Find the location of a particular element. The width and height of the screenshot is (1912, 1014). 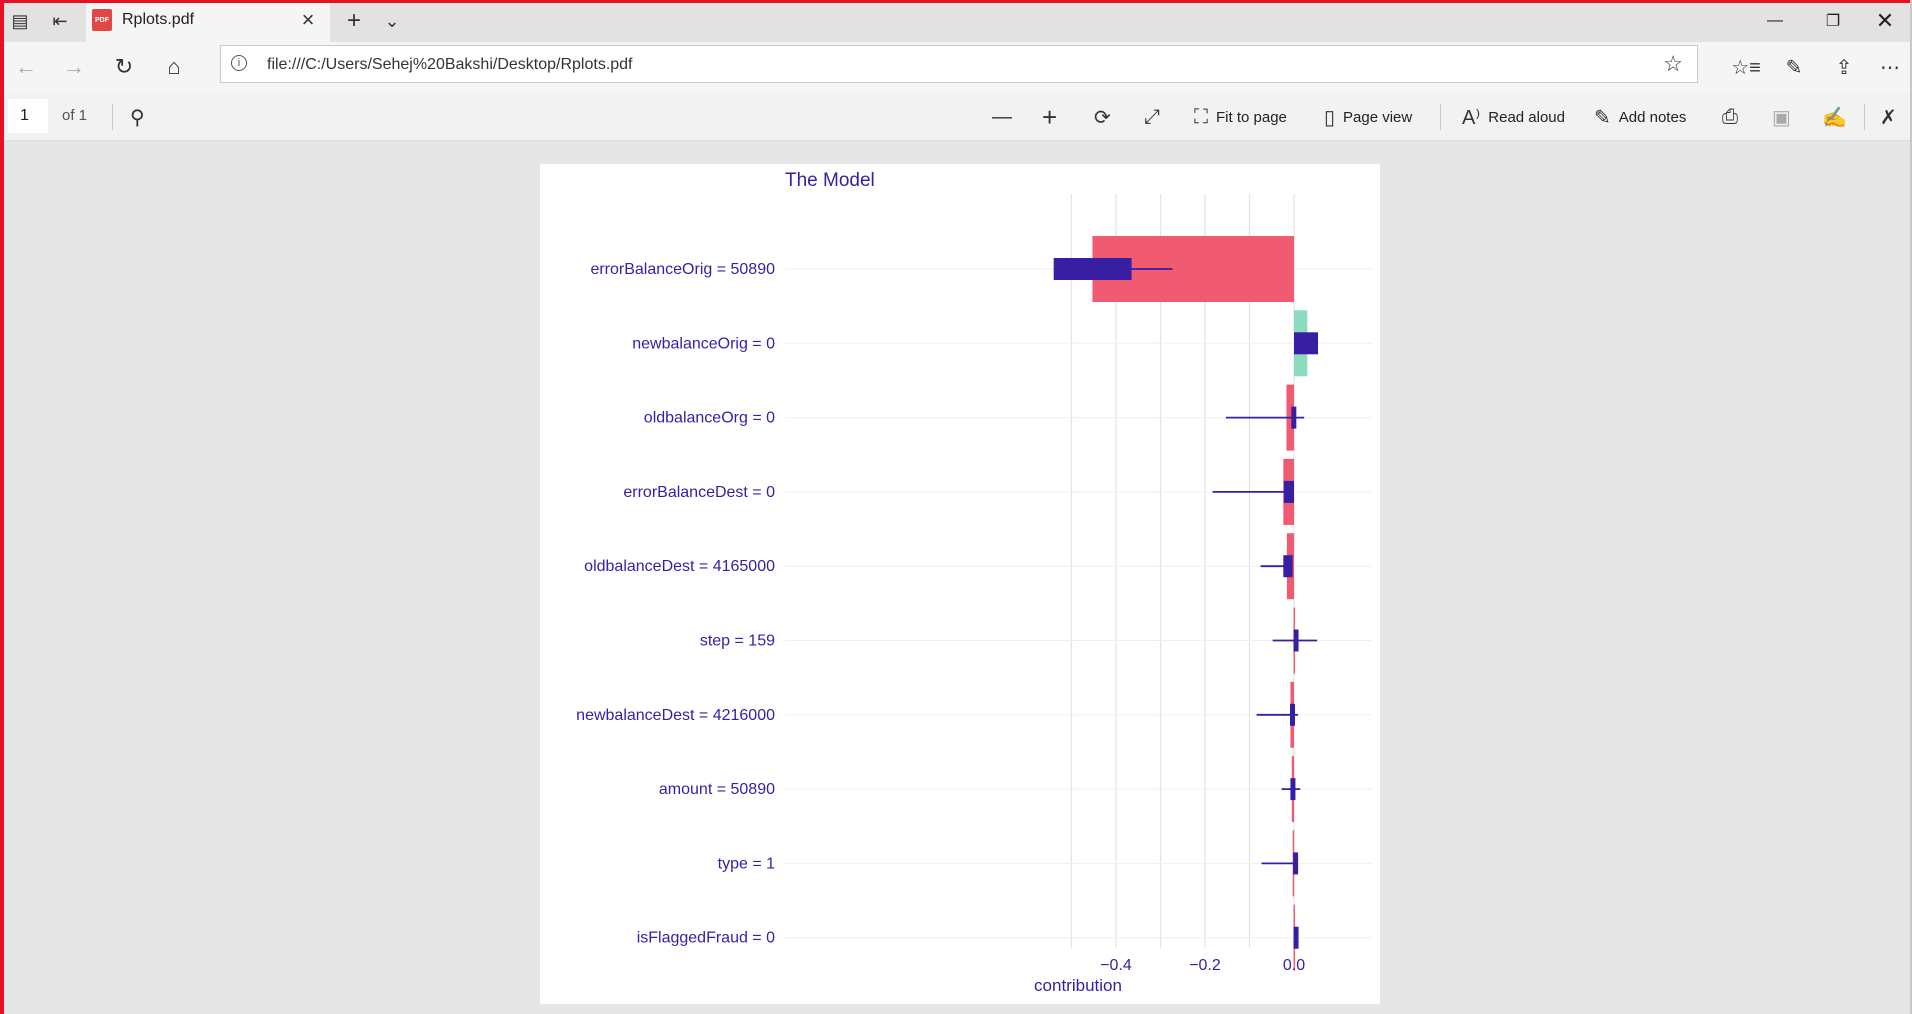

new-tab-icon: + is located at coordinates (353, 20).